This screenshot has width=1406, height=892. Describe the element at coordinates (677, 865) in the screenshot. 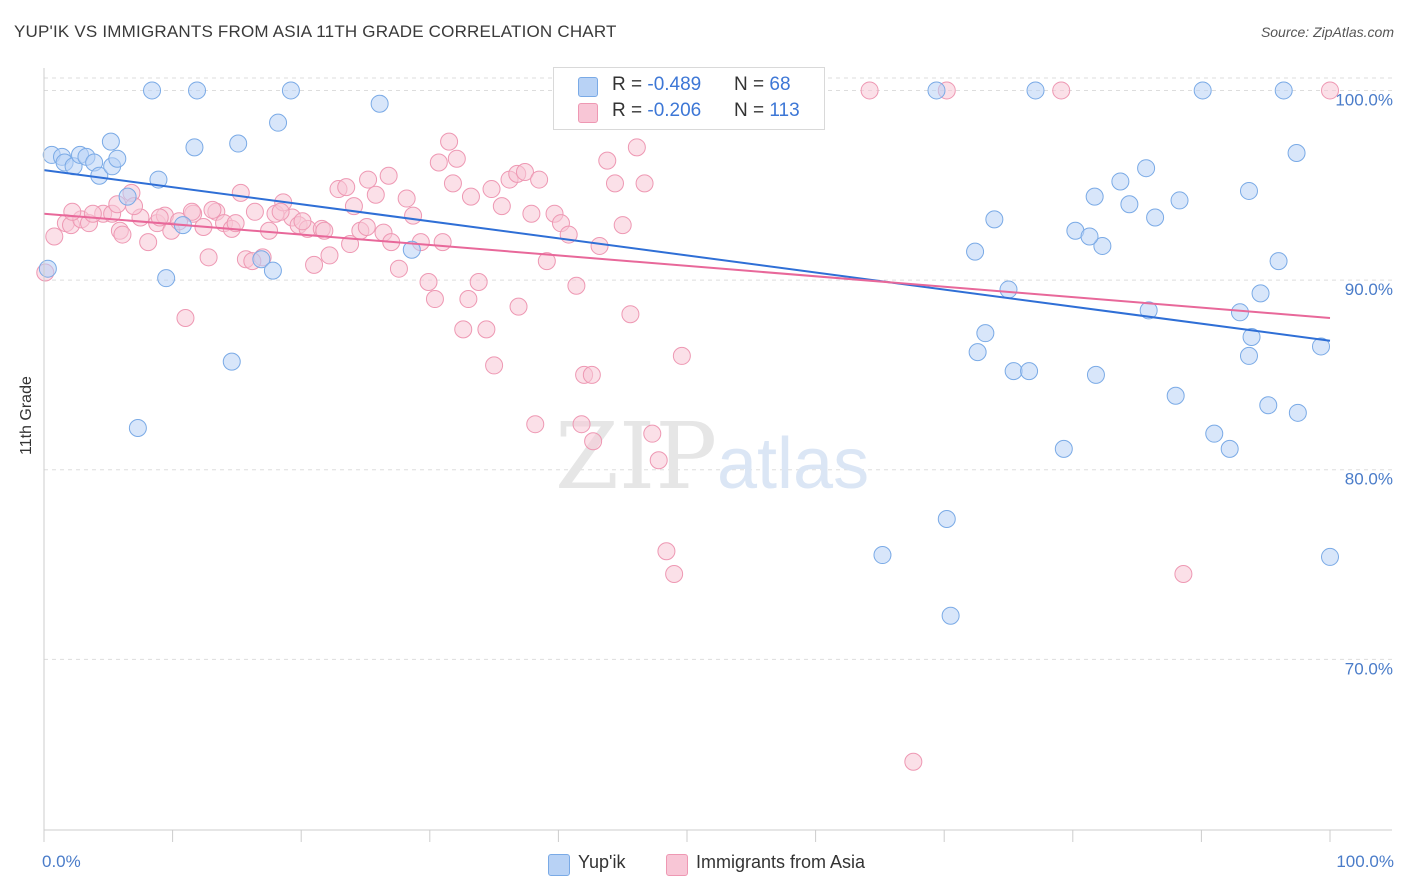

I see `legend-swatch-pink` at that location.